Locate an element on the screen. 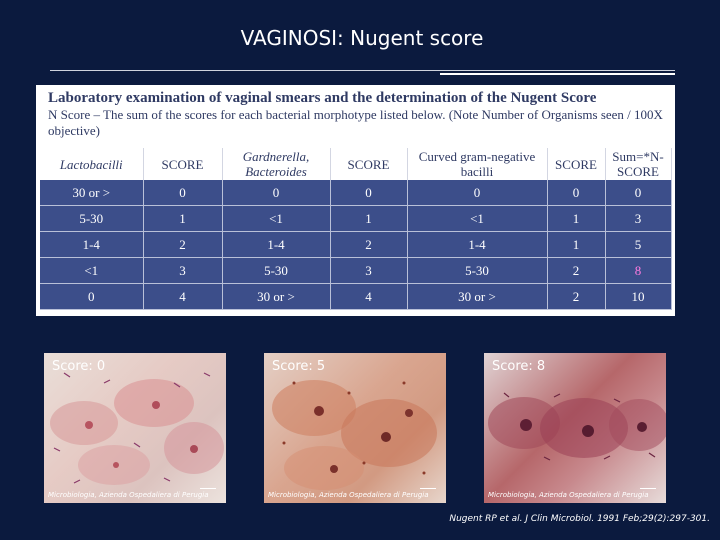 Image resolution: width=720 pixels, height=540 pixels. score-label: Score: 8 is located at coordinates (519, 366).